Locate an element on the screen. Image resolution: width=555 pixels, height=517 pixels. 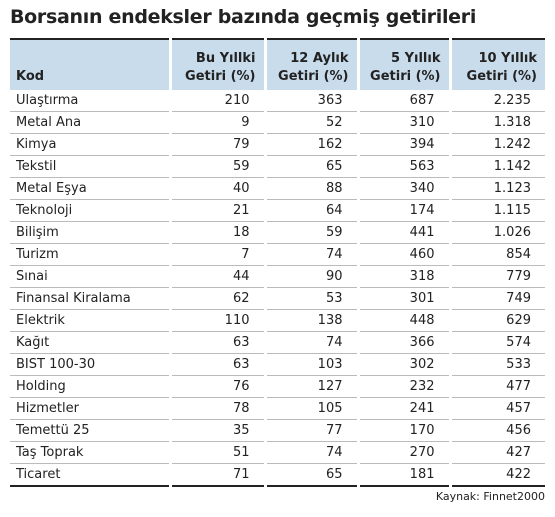
table-row: Ulaştırma 210 363 687 2.235 is located at coordinates (277, 101).